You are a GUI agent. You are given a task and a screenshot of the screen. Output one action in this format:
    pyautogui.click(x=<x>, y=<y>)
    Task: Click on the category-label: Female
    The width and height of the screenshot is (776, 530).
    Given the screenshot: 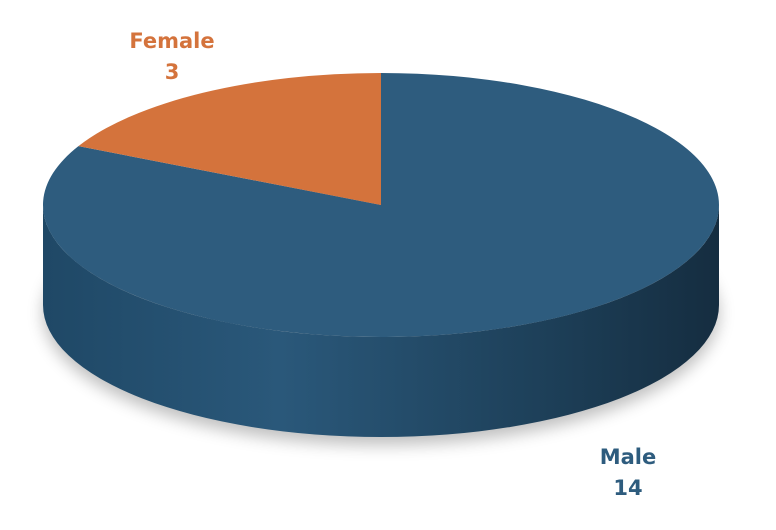 What is the action you would take?
    pyautogui.click(x=171, y=41)
    